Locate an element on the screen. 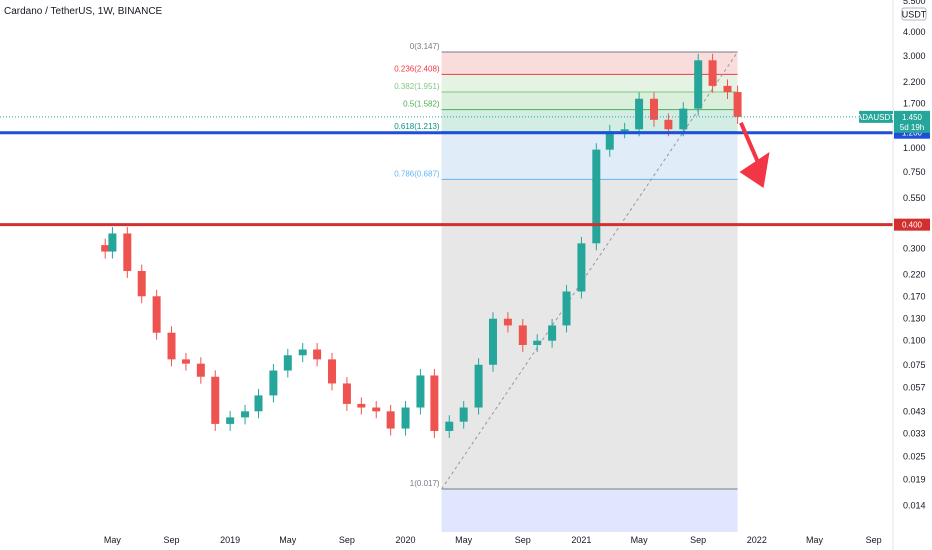 Image resolution: width=932 pixels, height=550 pixels. price-tick-label: 0.033 is located at coordinates (914, 433).